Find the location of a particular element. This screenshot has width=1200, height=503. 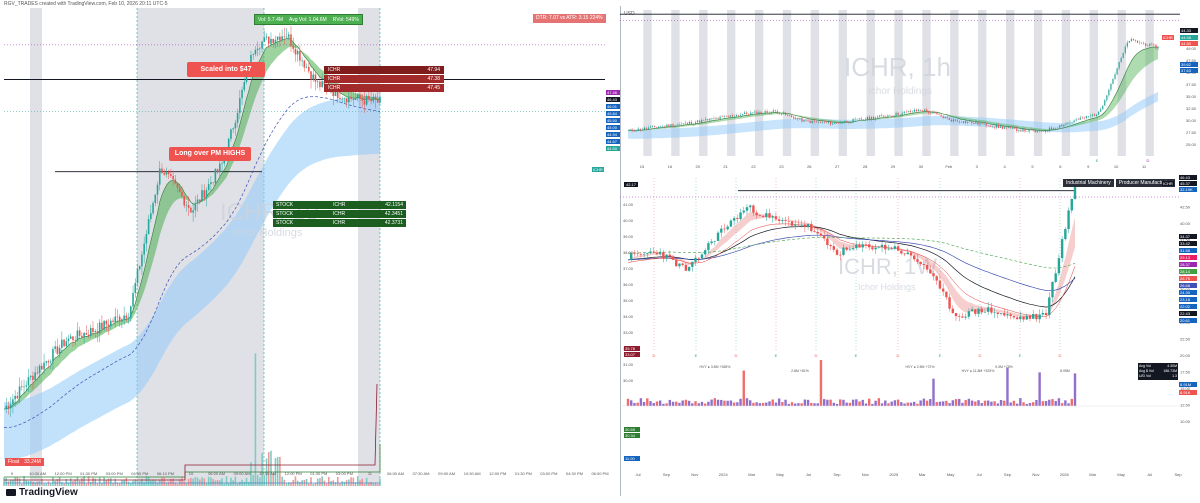

tr-ticker-tag: ICHR is located at coordinates (1168, 37).